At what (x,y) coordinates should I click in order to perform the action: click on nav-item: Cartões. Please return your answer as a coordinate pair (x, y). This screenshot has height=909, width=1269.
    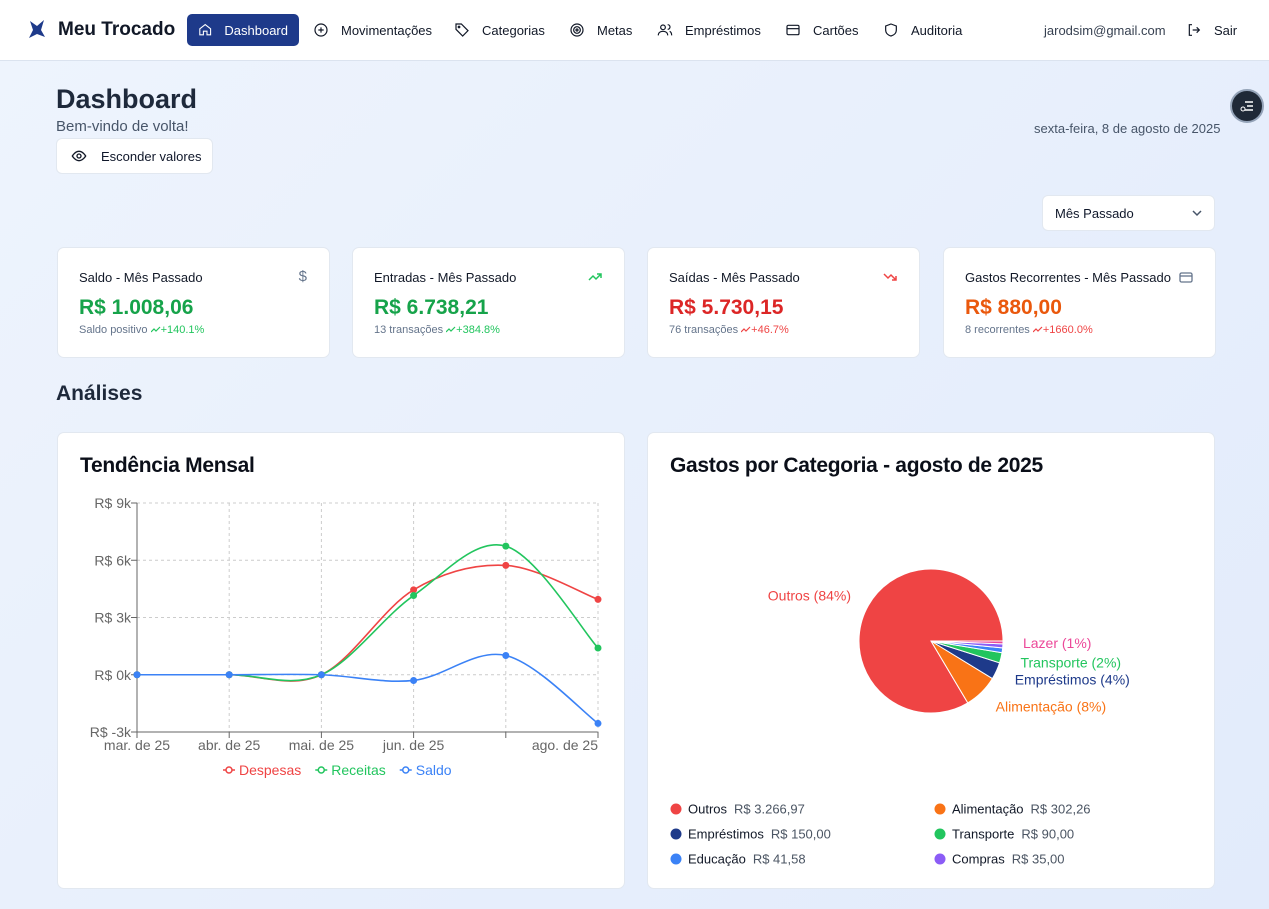
    Looking at the image, I should click on (822, 30).